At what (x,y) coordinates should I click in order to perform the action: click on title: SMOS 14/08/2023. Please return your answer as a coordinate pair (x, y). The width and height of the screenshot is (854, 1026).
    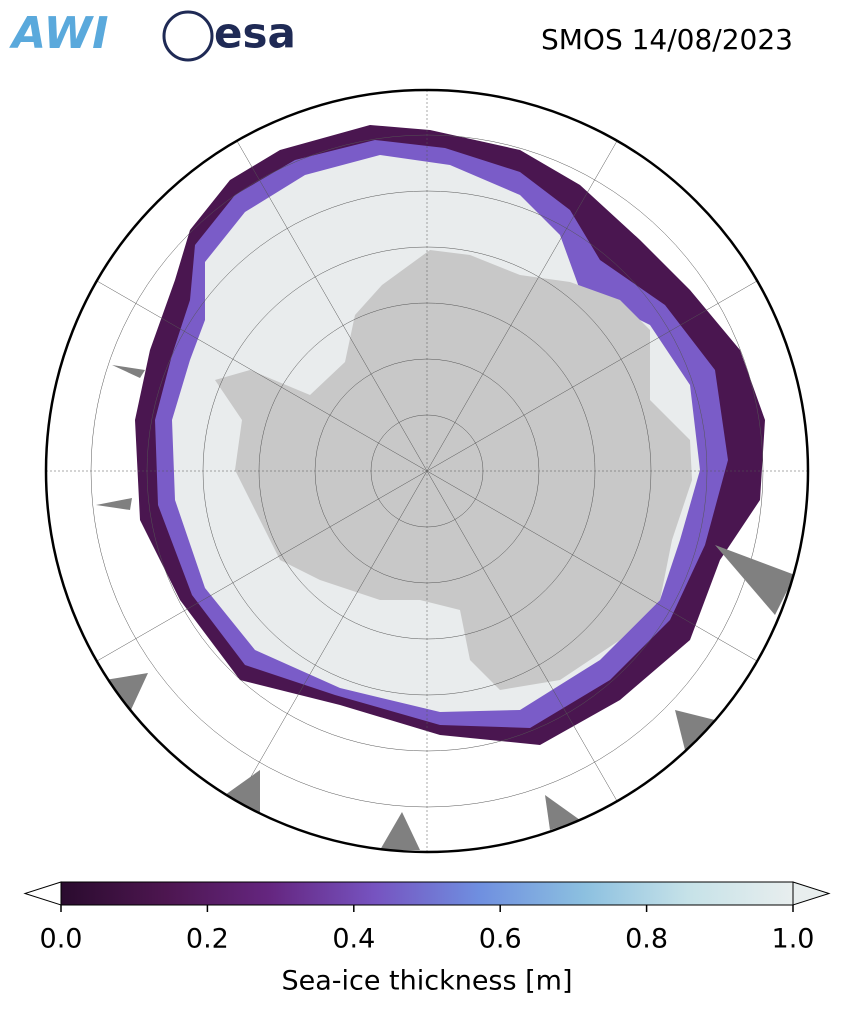
    Looking at the image, I should click on (667, 39).